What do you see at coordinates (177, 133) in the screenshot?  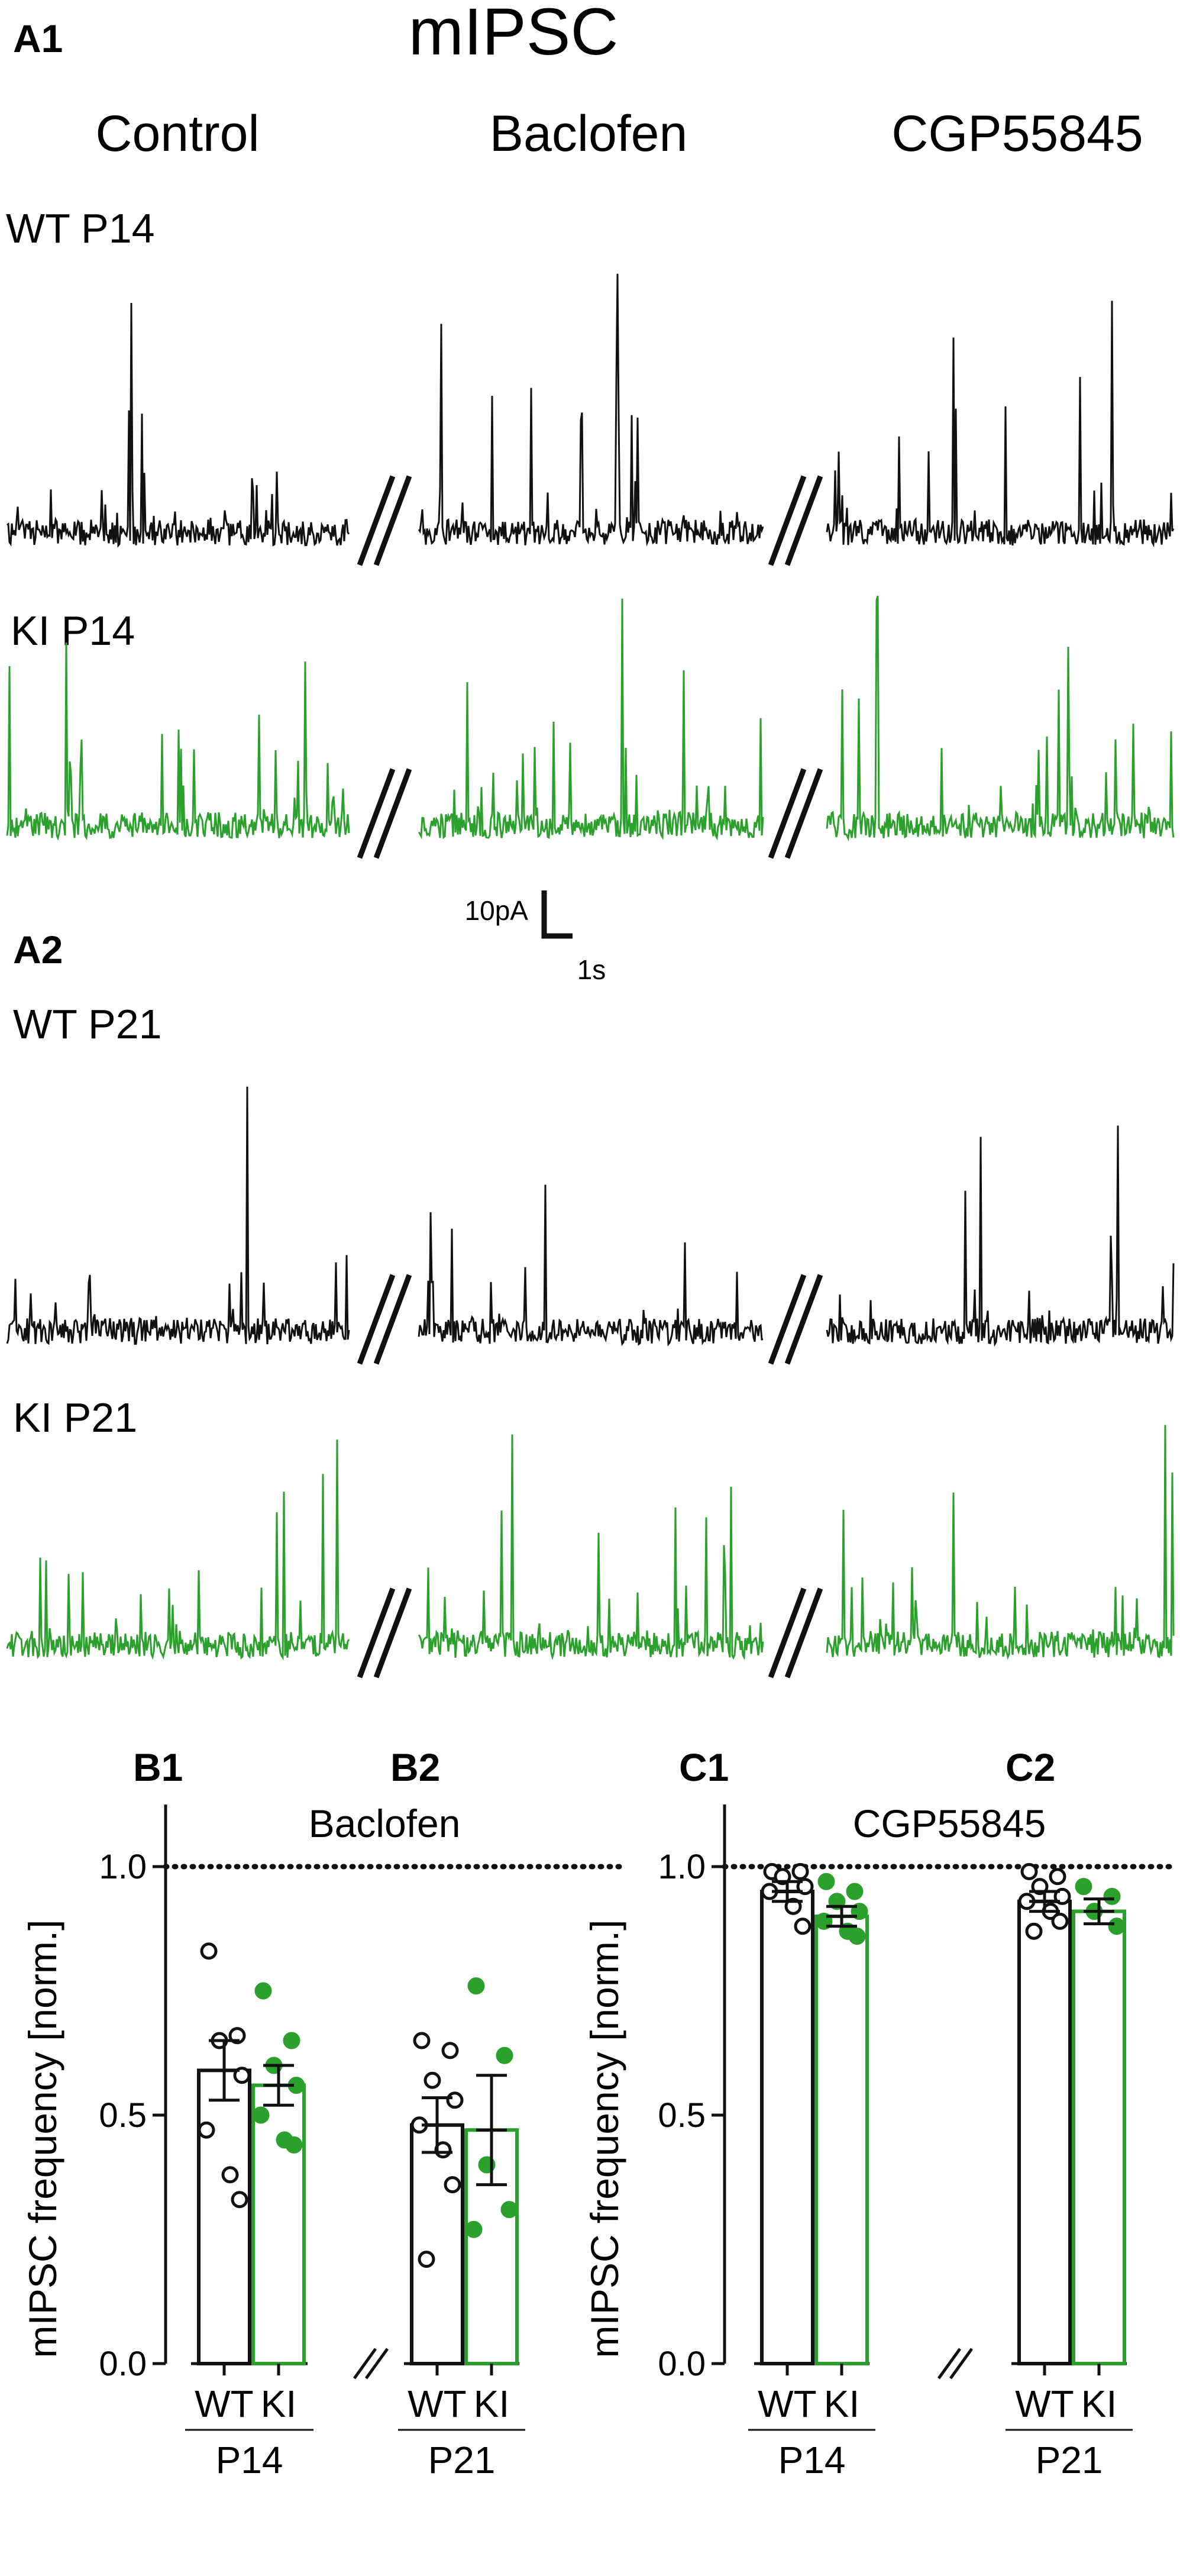 I see `column-label-control: Control` at bounding box center [177, 133].